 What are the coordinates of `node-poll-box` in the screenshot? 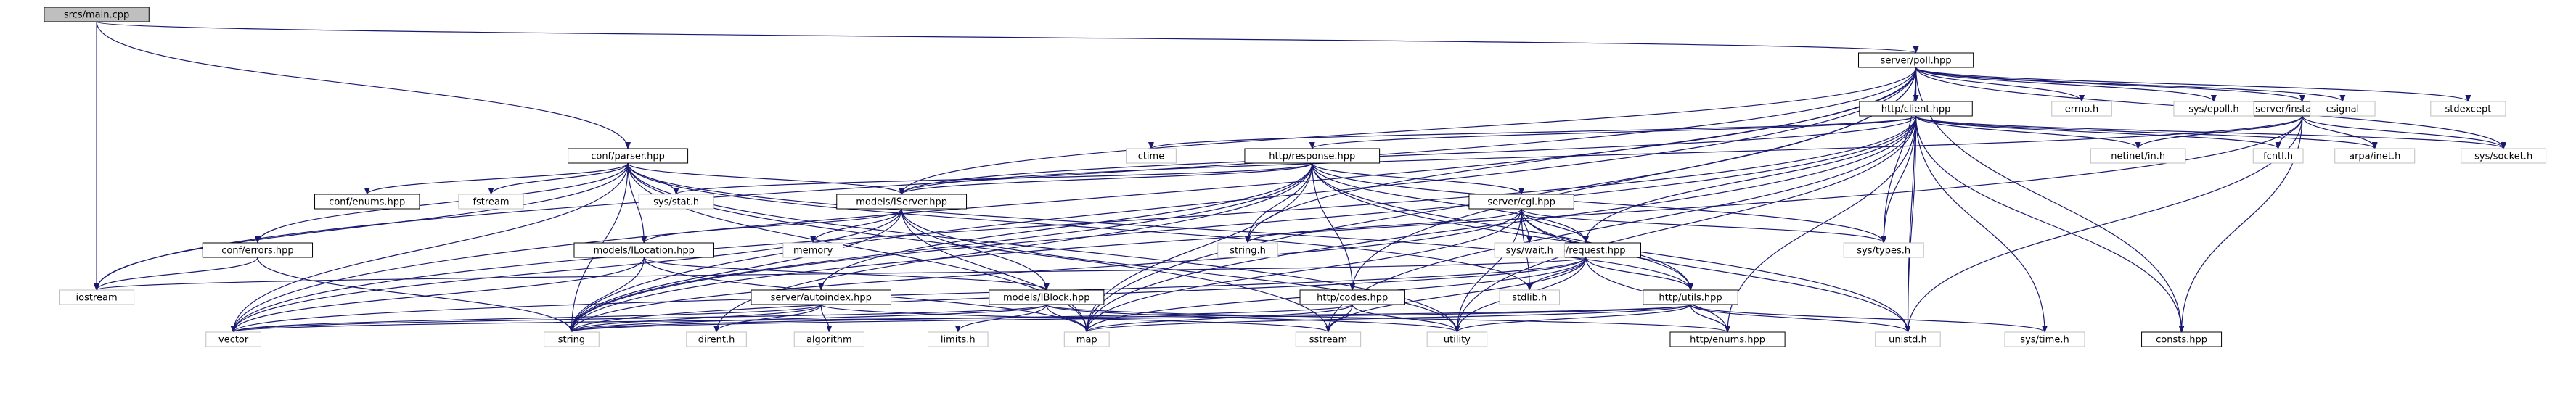 It's located at (1916, 60).